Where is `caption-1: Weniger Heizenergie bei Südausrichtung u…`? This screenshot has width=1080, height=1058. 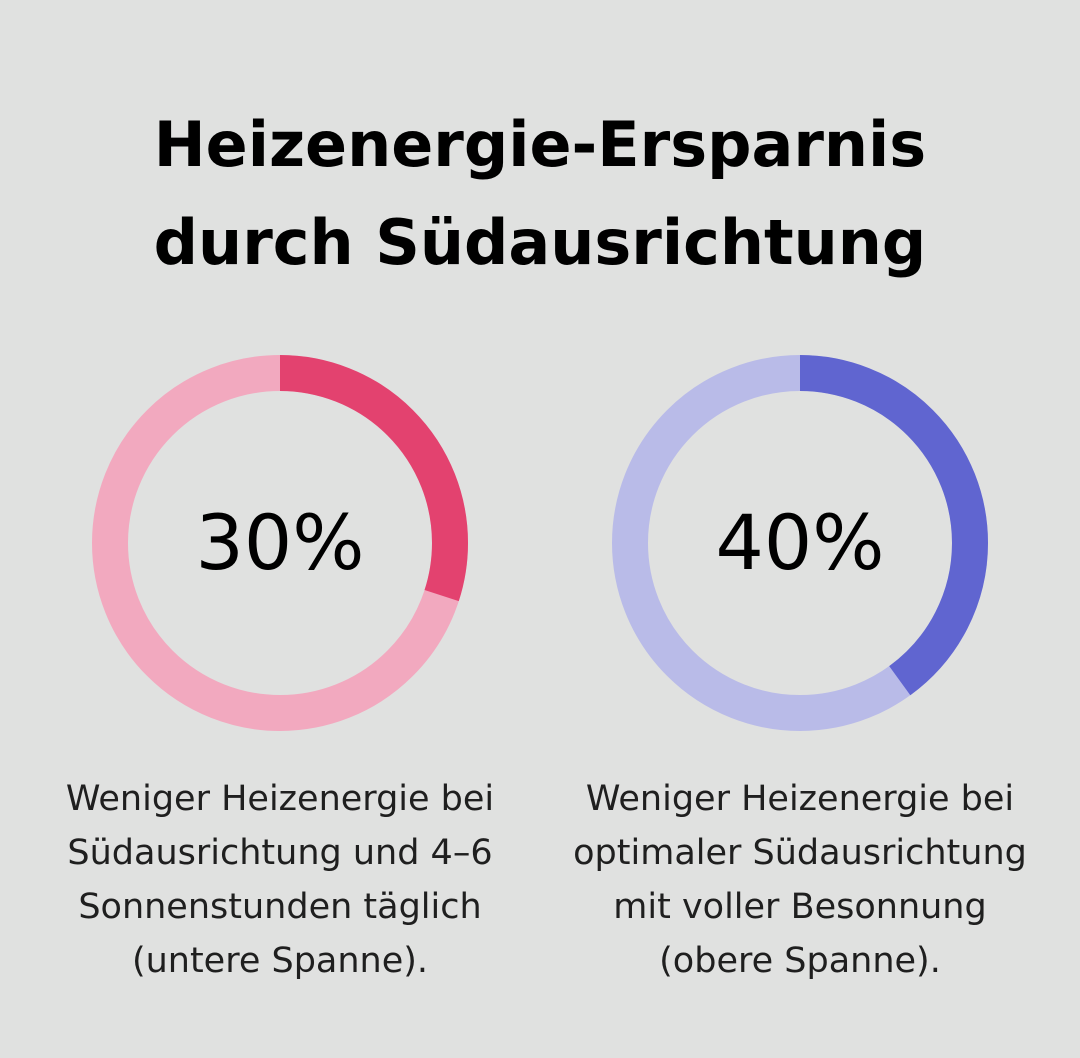 caption-1: Weniger Heizenergie bei Südausrichtung u… is located at coordinates (280, 880).